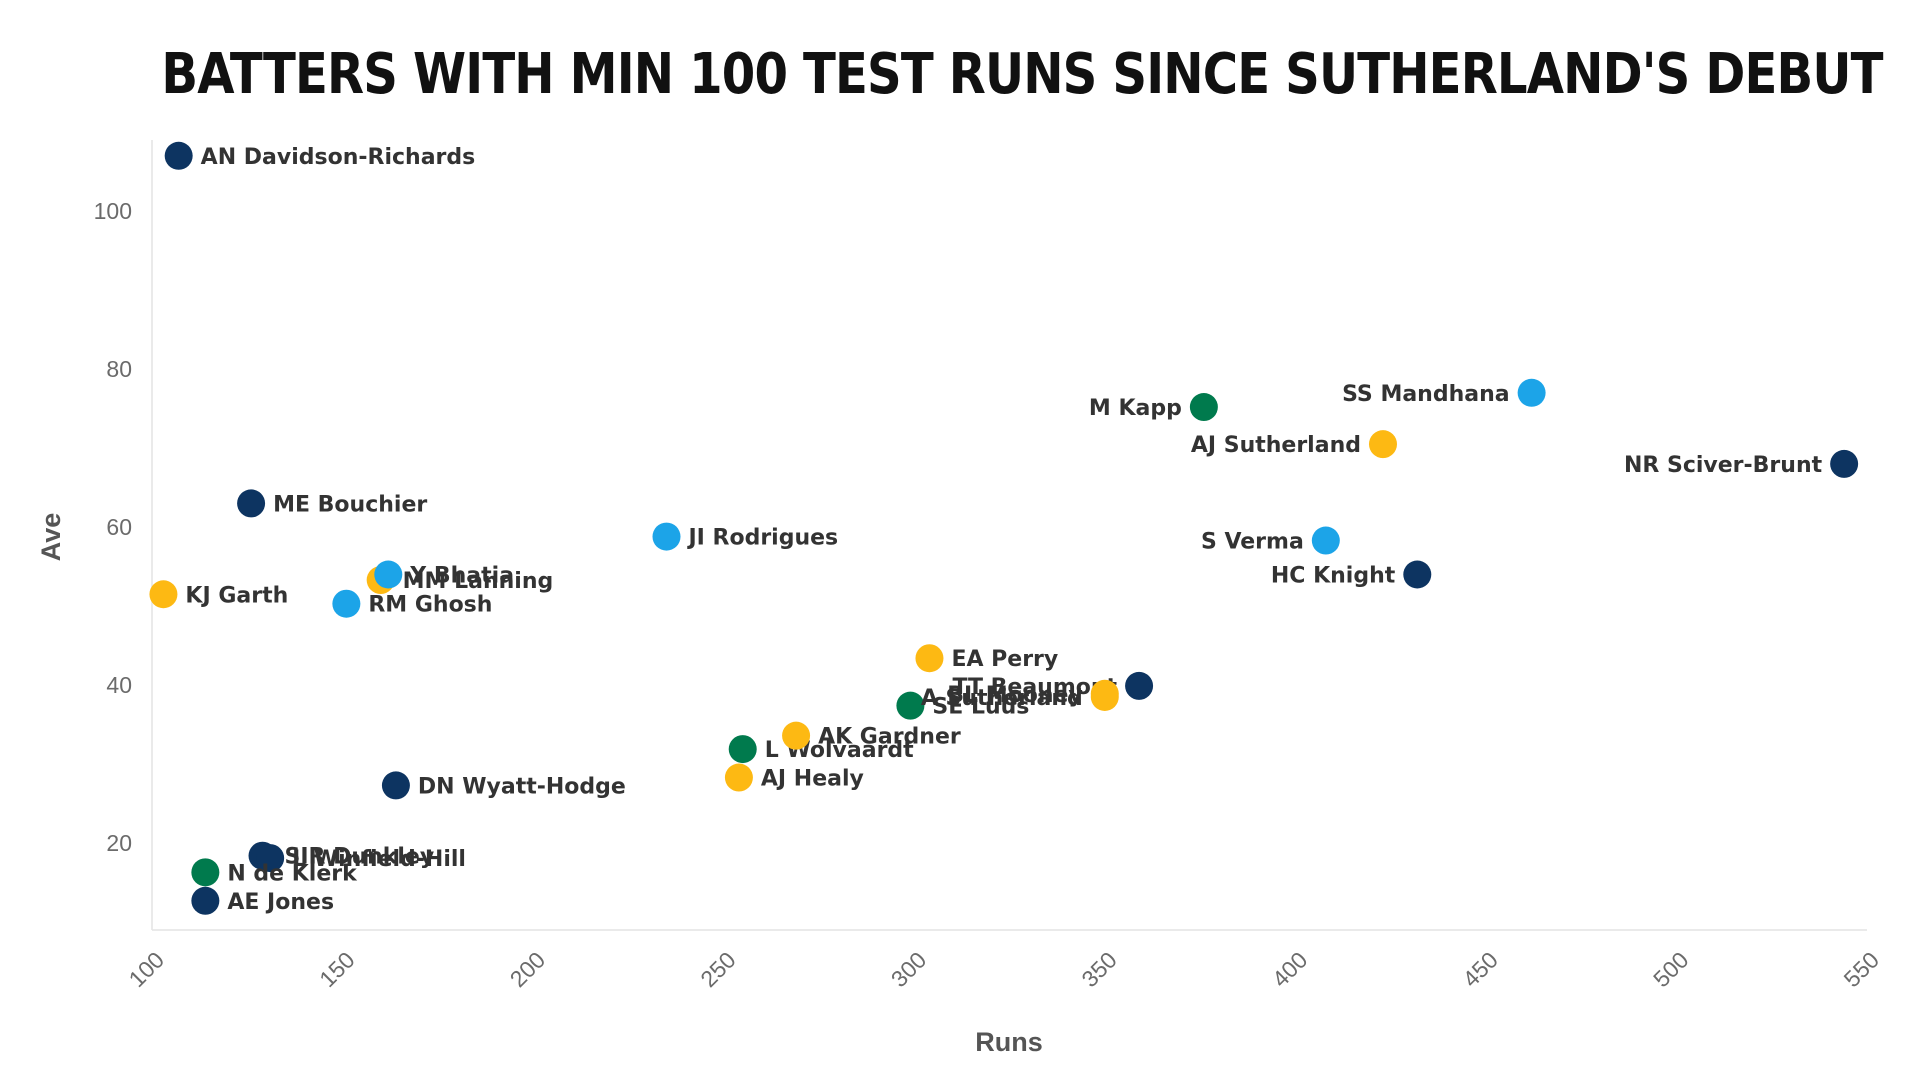 The height and width of the screenshot is (1080, 1920). I want to click on y-tick-label: 80, so click(119, 369).